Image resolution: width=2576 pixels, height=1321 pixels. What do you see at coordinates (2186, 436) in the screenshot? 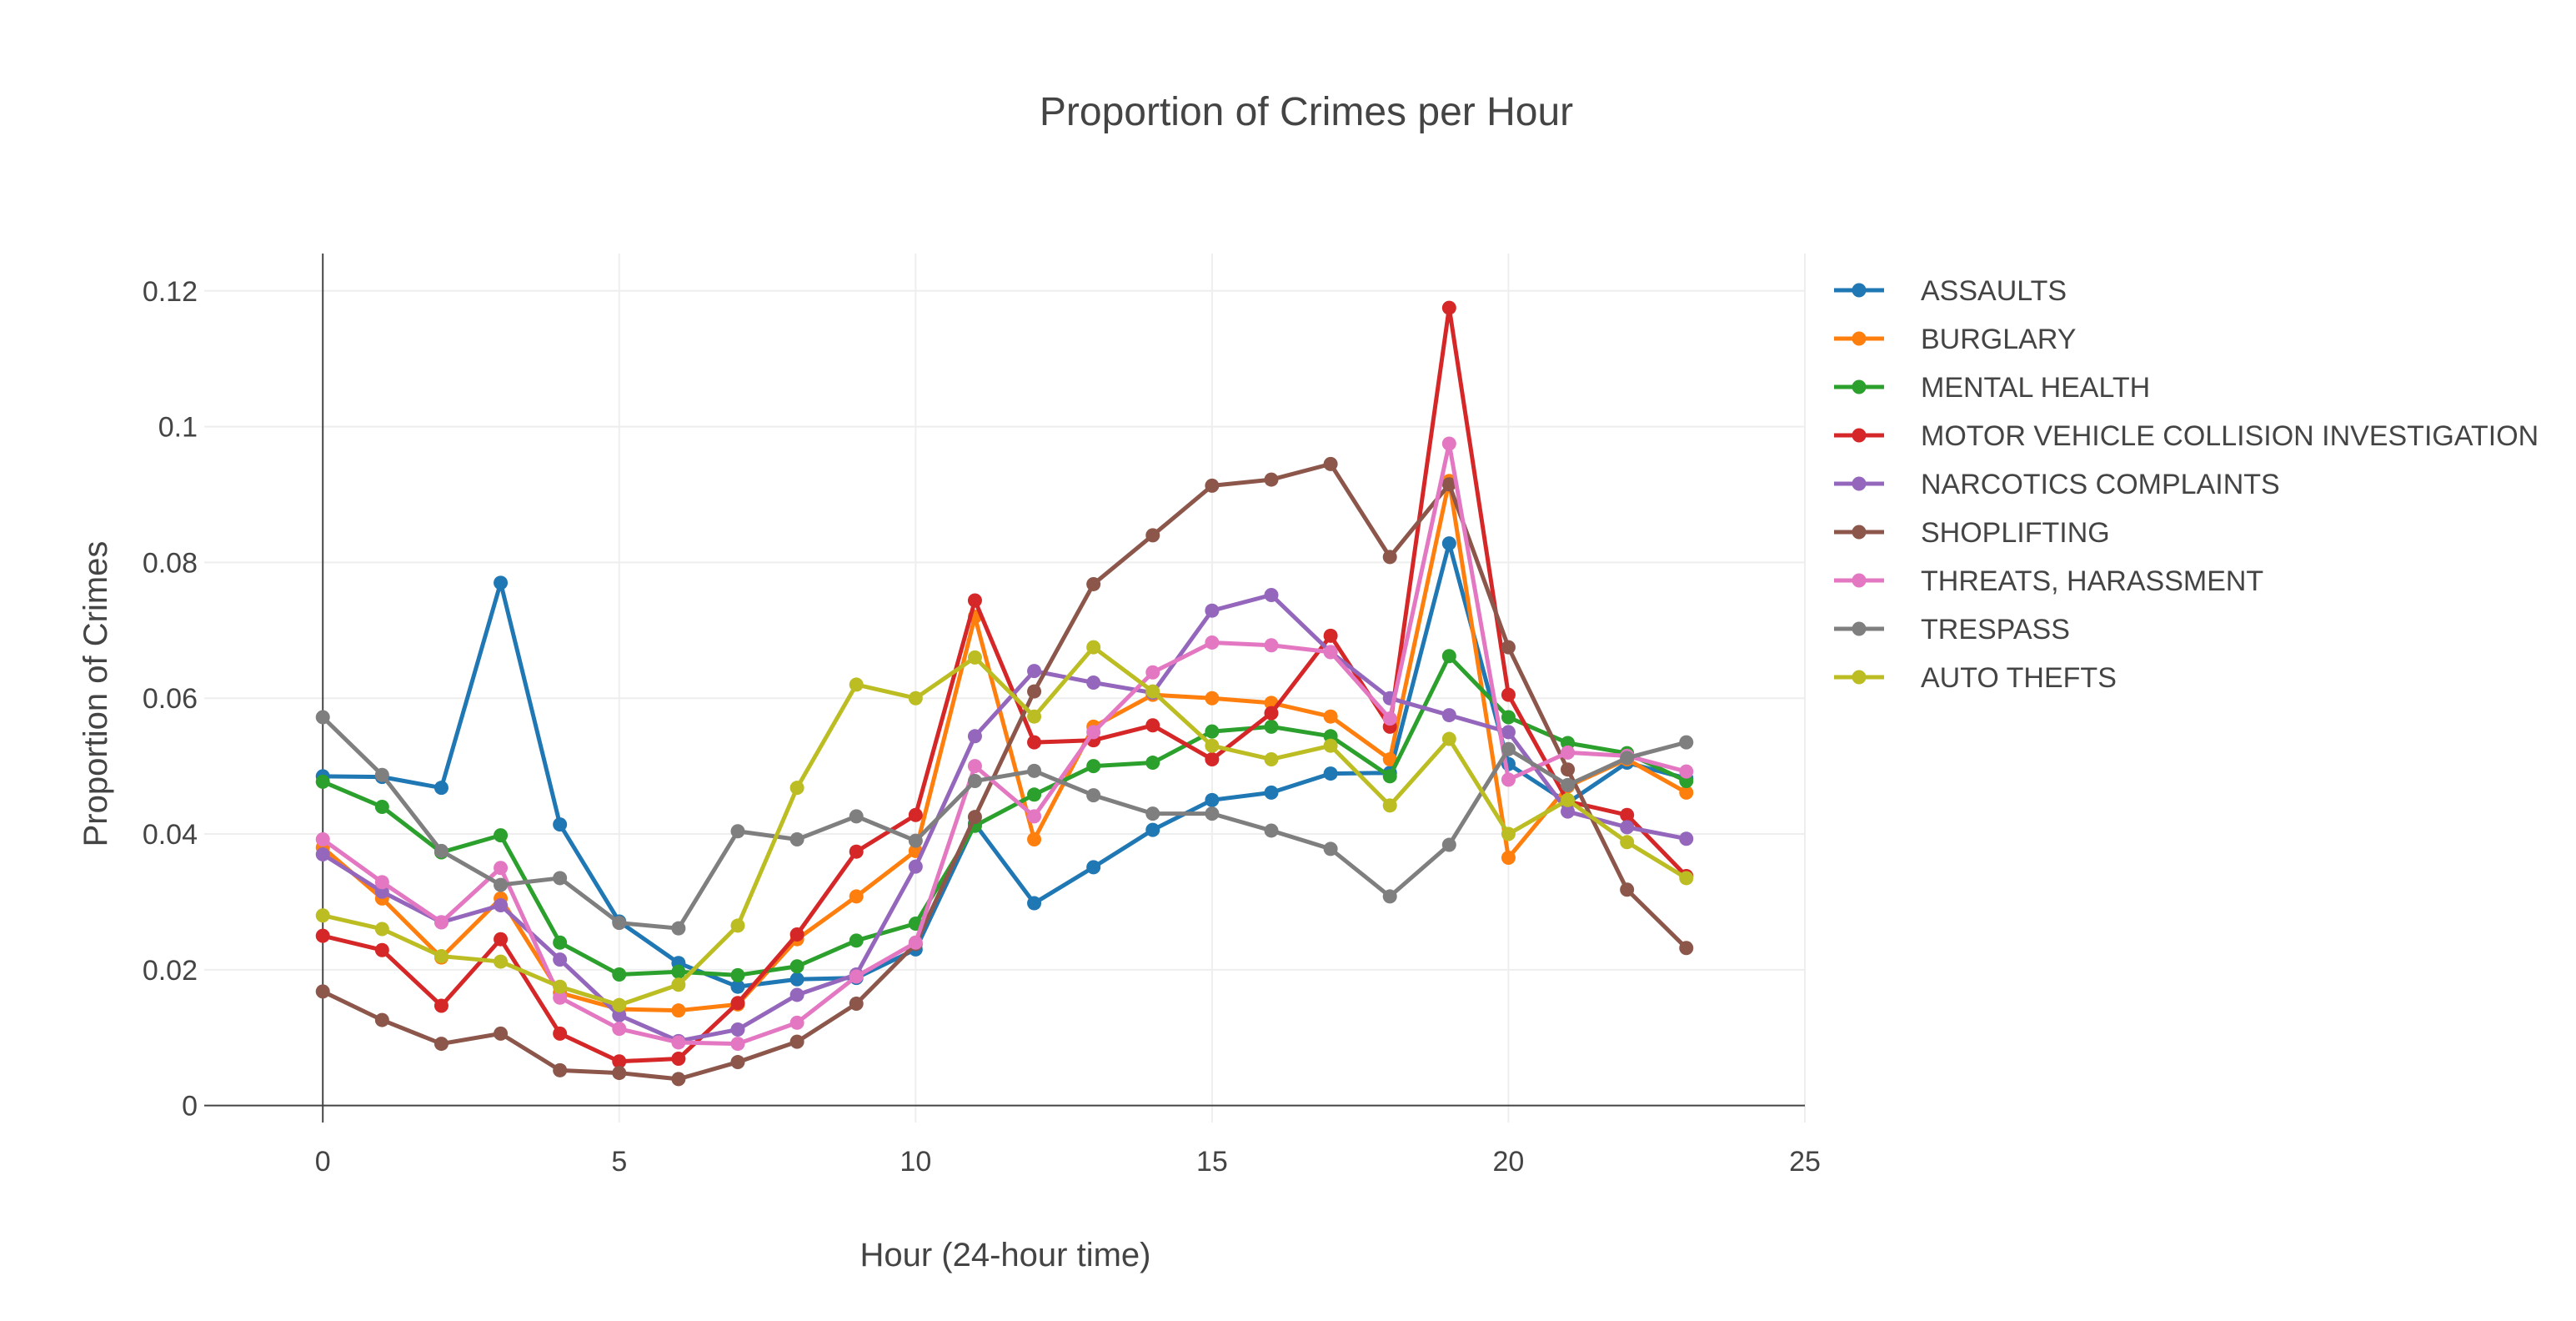
I see `legend-item: MOTOR VEHICLE COLLISION INVESTIGATION` at bounding box center [2186, 436].